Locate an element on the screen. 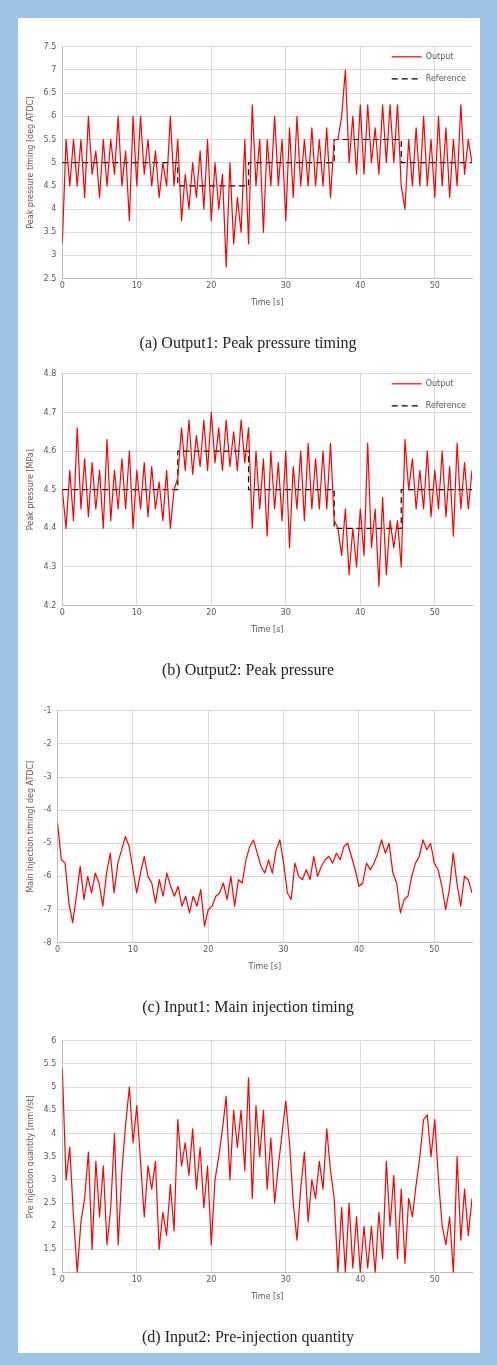 This screenshot has width=497, height=1365. y-tick-label: -4 is located at coordinates (47, 810).